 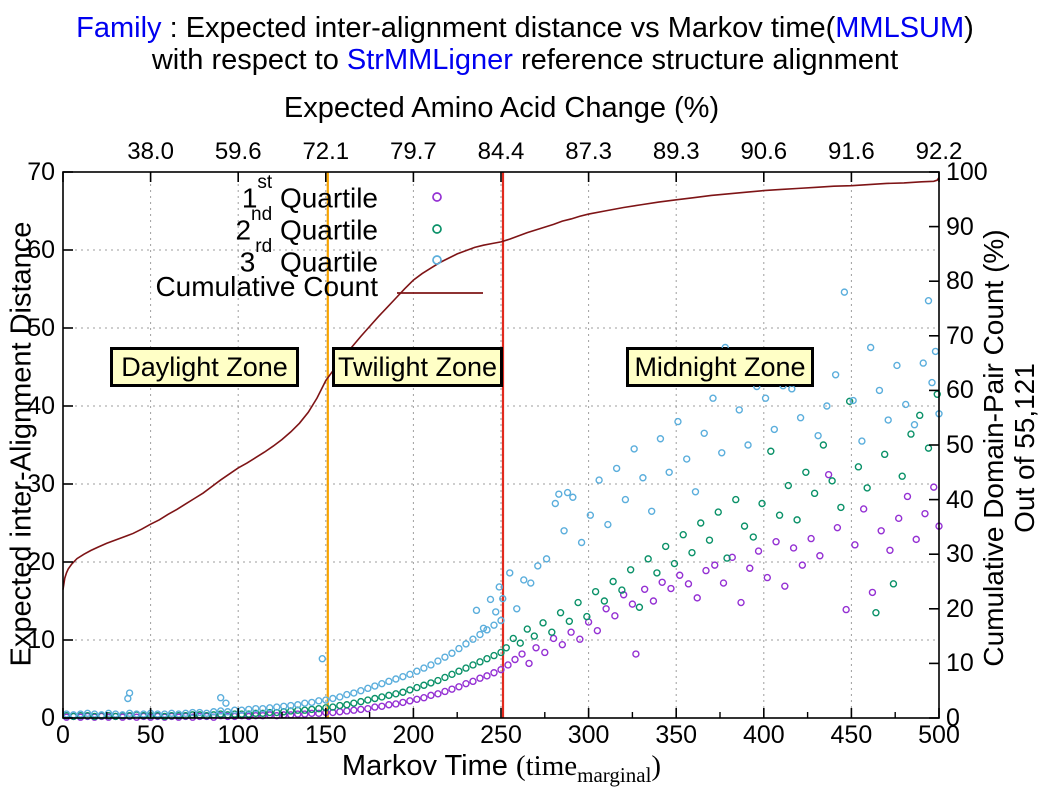 I want to click on twilight-zone-label: Twilight Zone, so click(x=417, y=367).